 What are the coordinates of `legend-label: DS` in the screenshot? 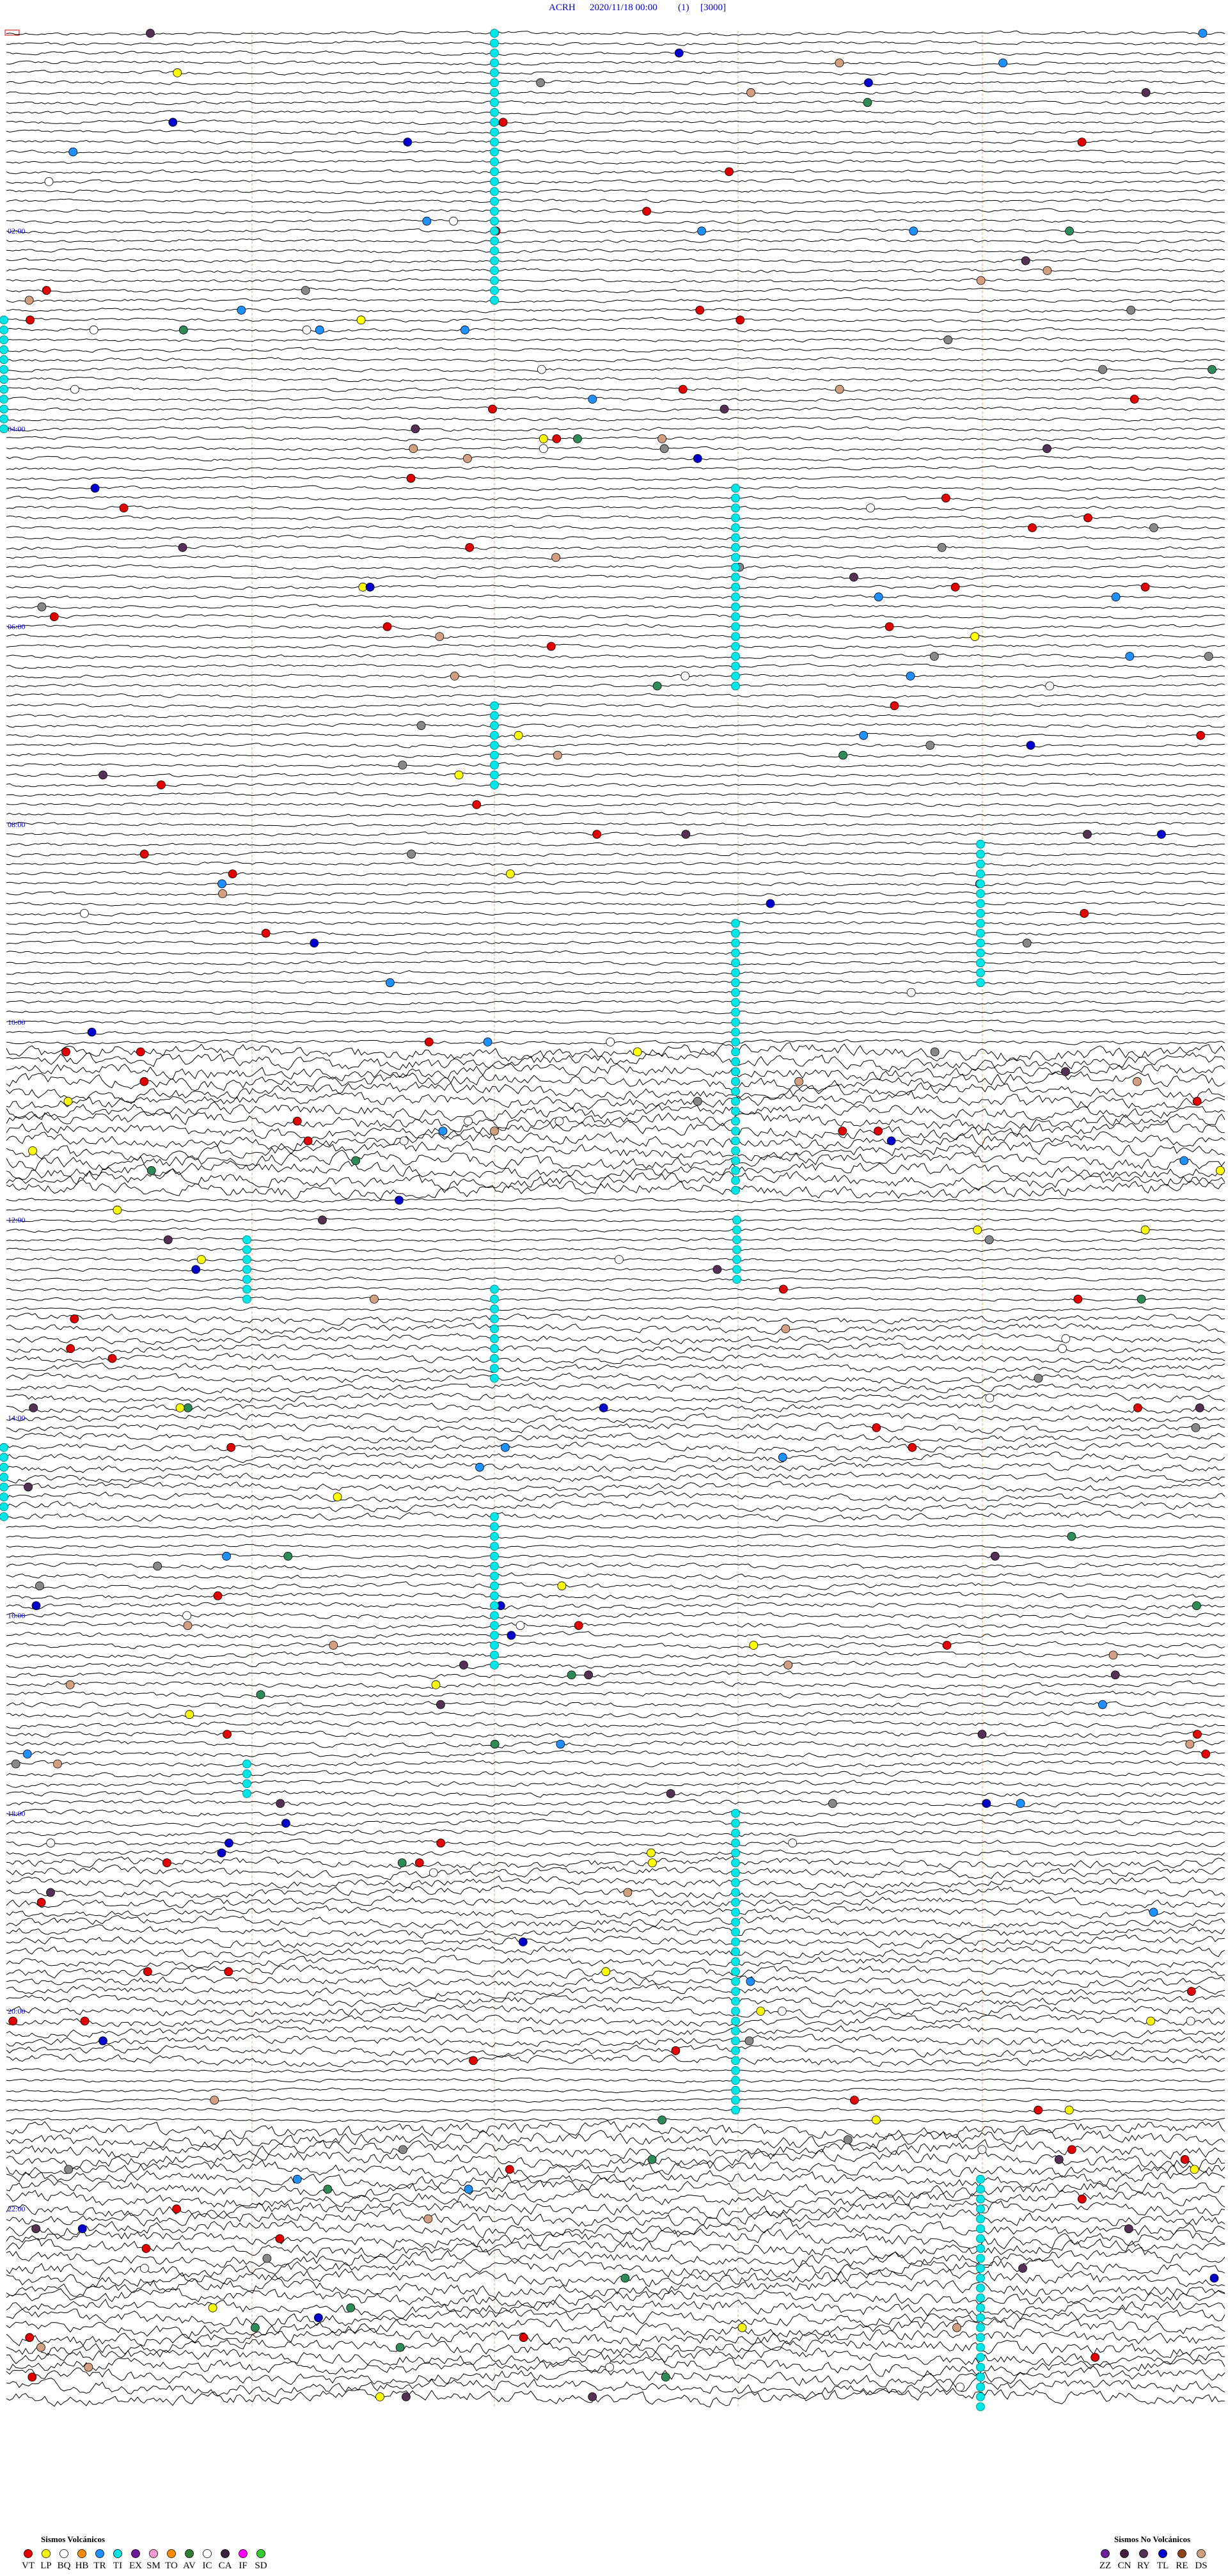 It's located at (1201, 2566).